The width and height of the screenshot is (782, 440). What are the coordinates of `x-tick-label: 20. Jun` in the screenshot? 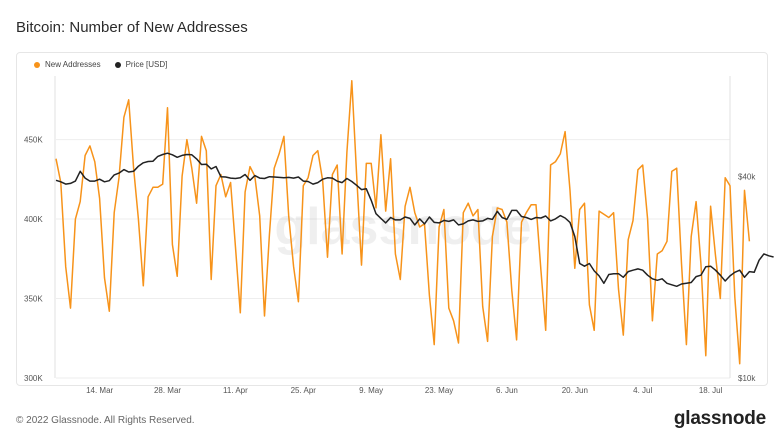 It's located at (575, 390).